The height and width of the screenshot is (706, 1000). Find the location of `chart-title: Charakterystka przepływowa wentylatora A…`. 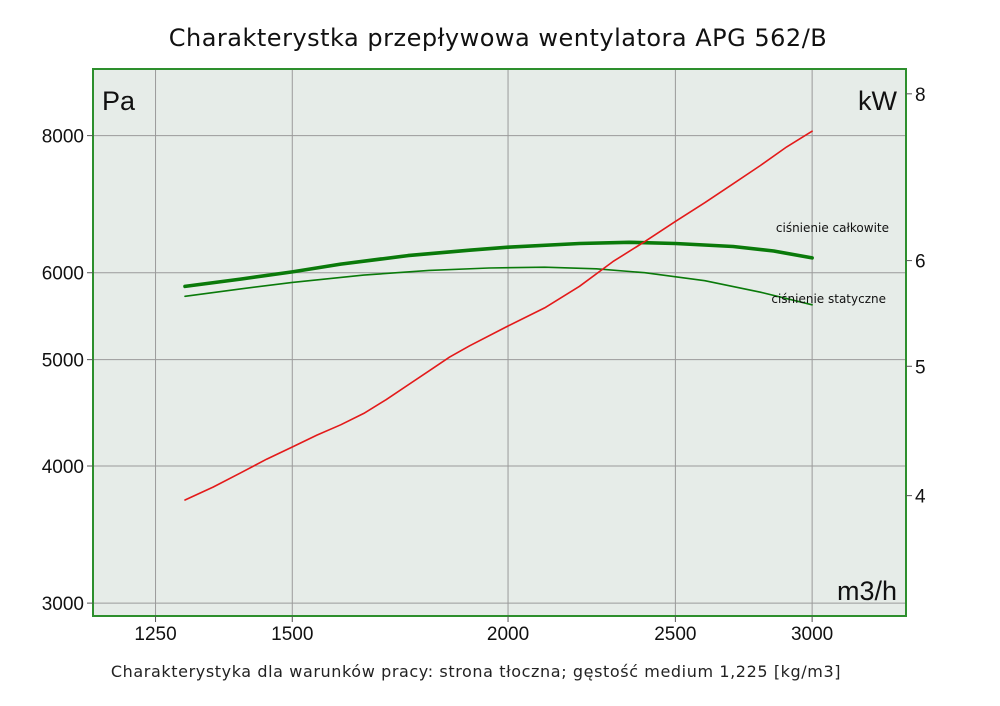

chart-title: Charakterystka przepływowa wentylatora A… is located at coordinates (498, 38).